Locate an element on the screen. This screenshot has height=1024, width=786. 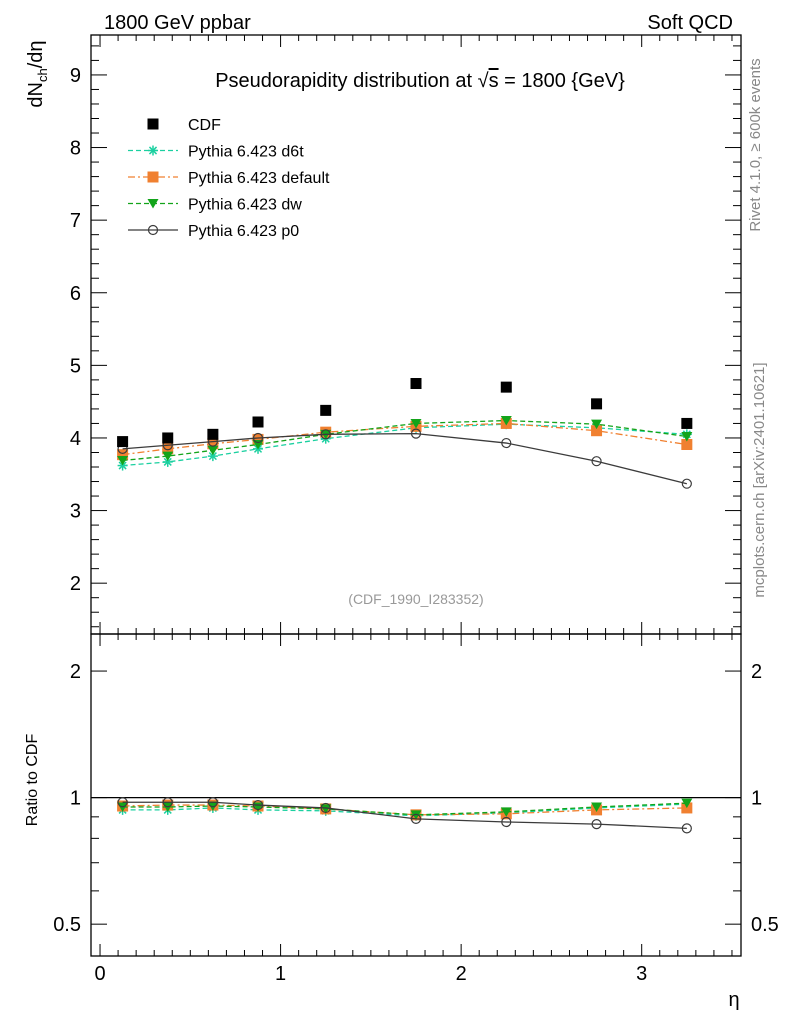
header-left: 1800 GeV ppbar is located at coordinates (177, 23).